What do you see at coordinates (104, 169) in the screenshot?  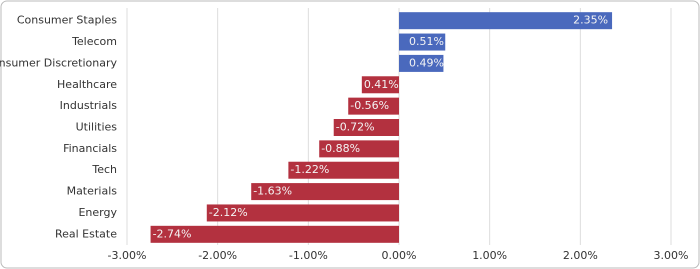 I see `y-tick-label: Tech` at bounding box center [104, 169].